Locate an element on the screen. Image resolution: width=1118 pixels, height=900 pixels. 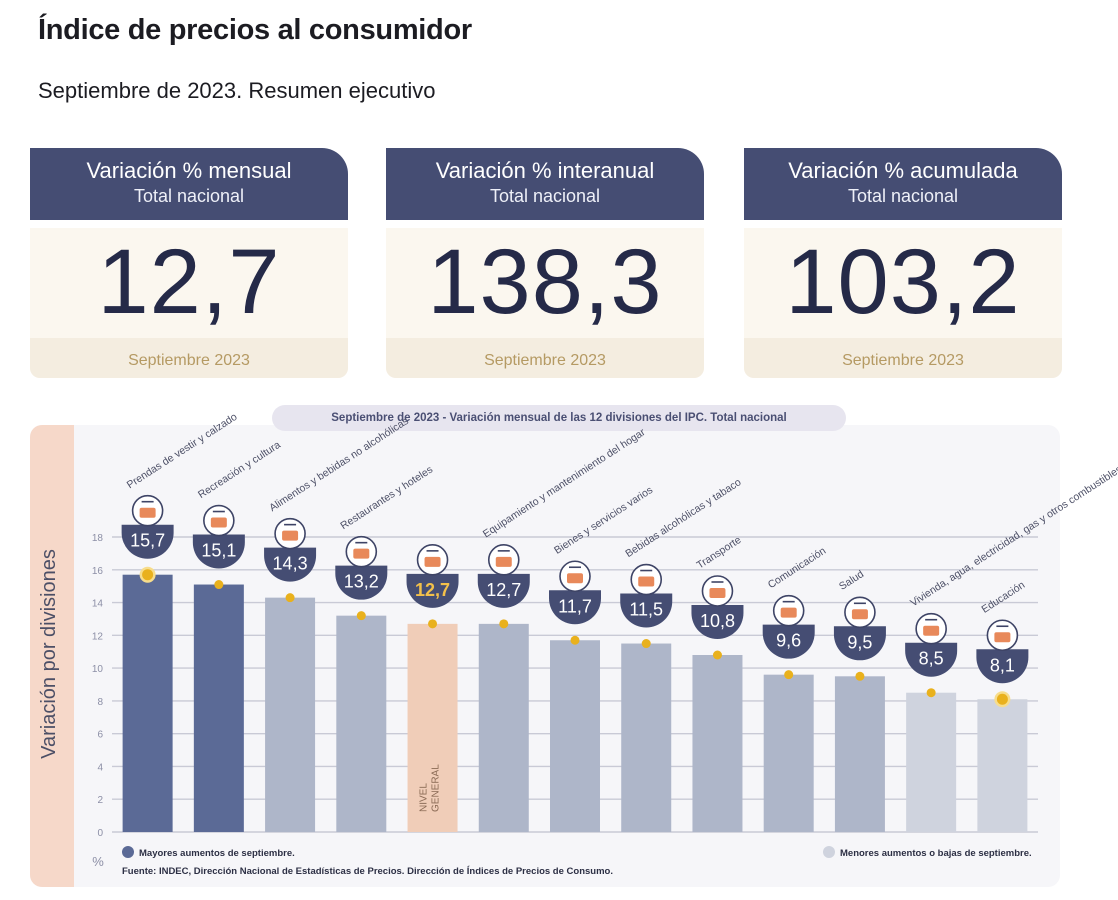
card-yearly-header: Variación % interanual Total nacional is located at coordinates (545, 184).